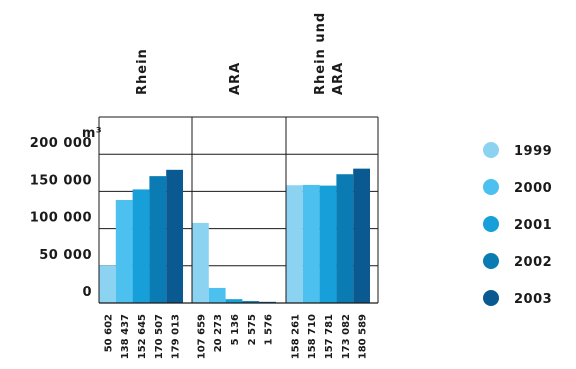 The image size is (576, 369). What do you see at coordinates (87, 292) in the screenshot?
I see `y-tick-label: 0` at bounding box center [87, 292].